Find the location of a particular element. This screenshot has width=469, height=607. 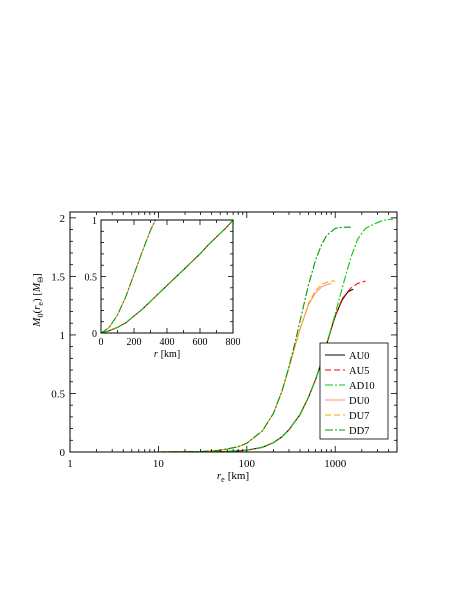

inset-x-tick-label: 200 is located at coordinates (134, 342).